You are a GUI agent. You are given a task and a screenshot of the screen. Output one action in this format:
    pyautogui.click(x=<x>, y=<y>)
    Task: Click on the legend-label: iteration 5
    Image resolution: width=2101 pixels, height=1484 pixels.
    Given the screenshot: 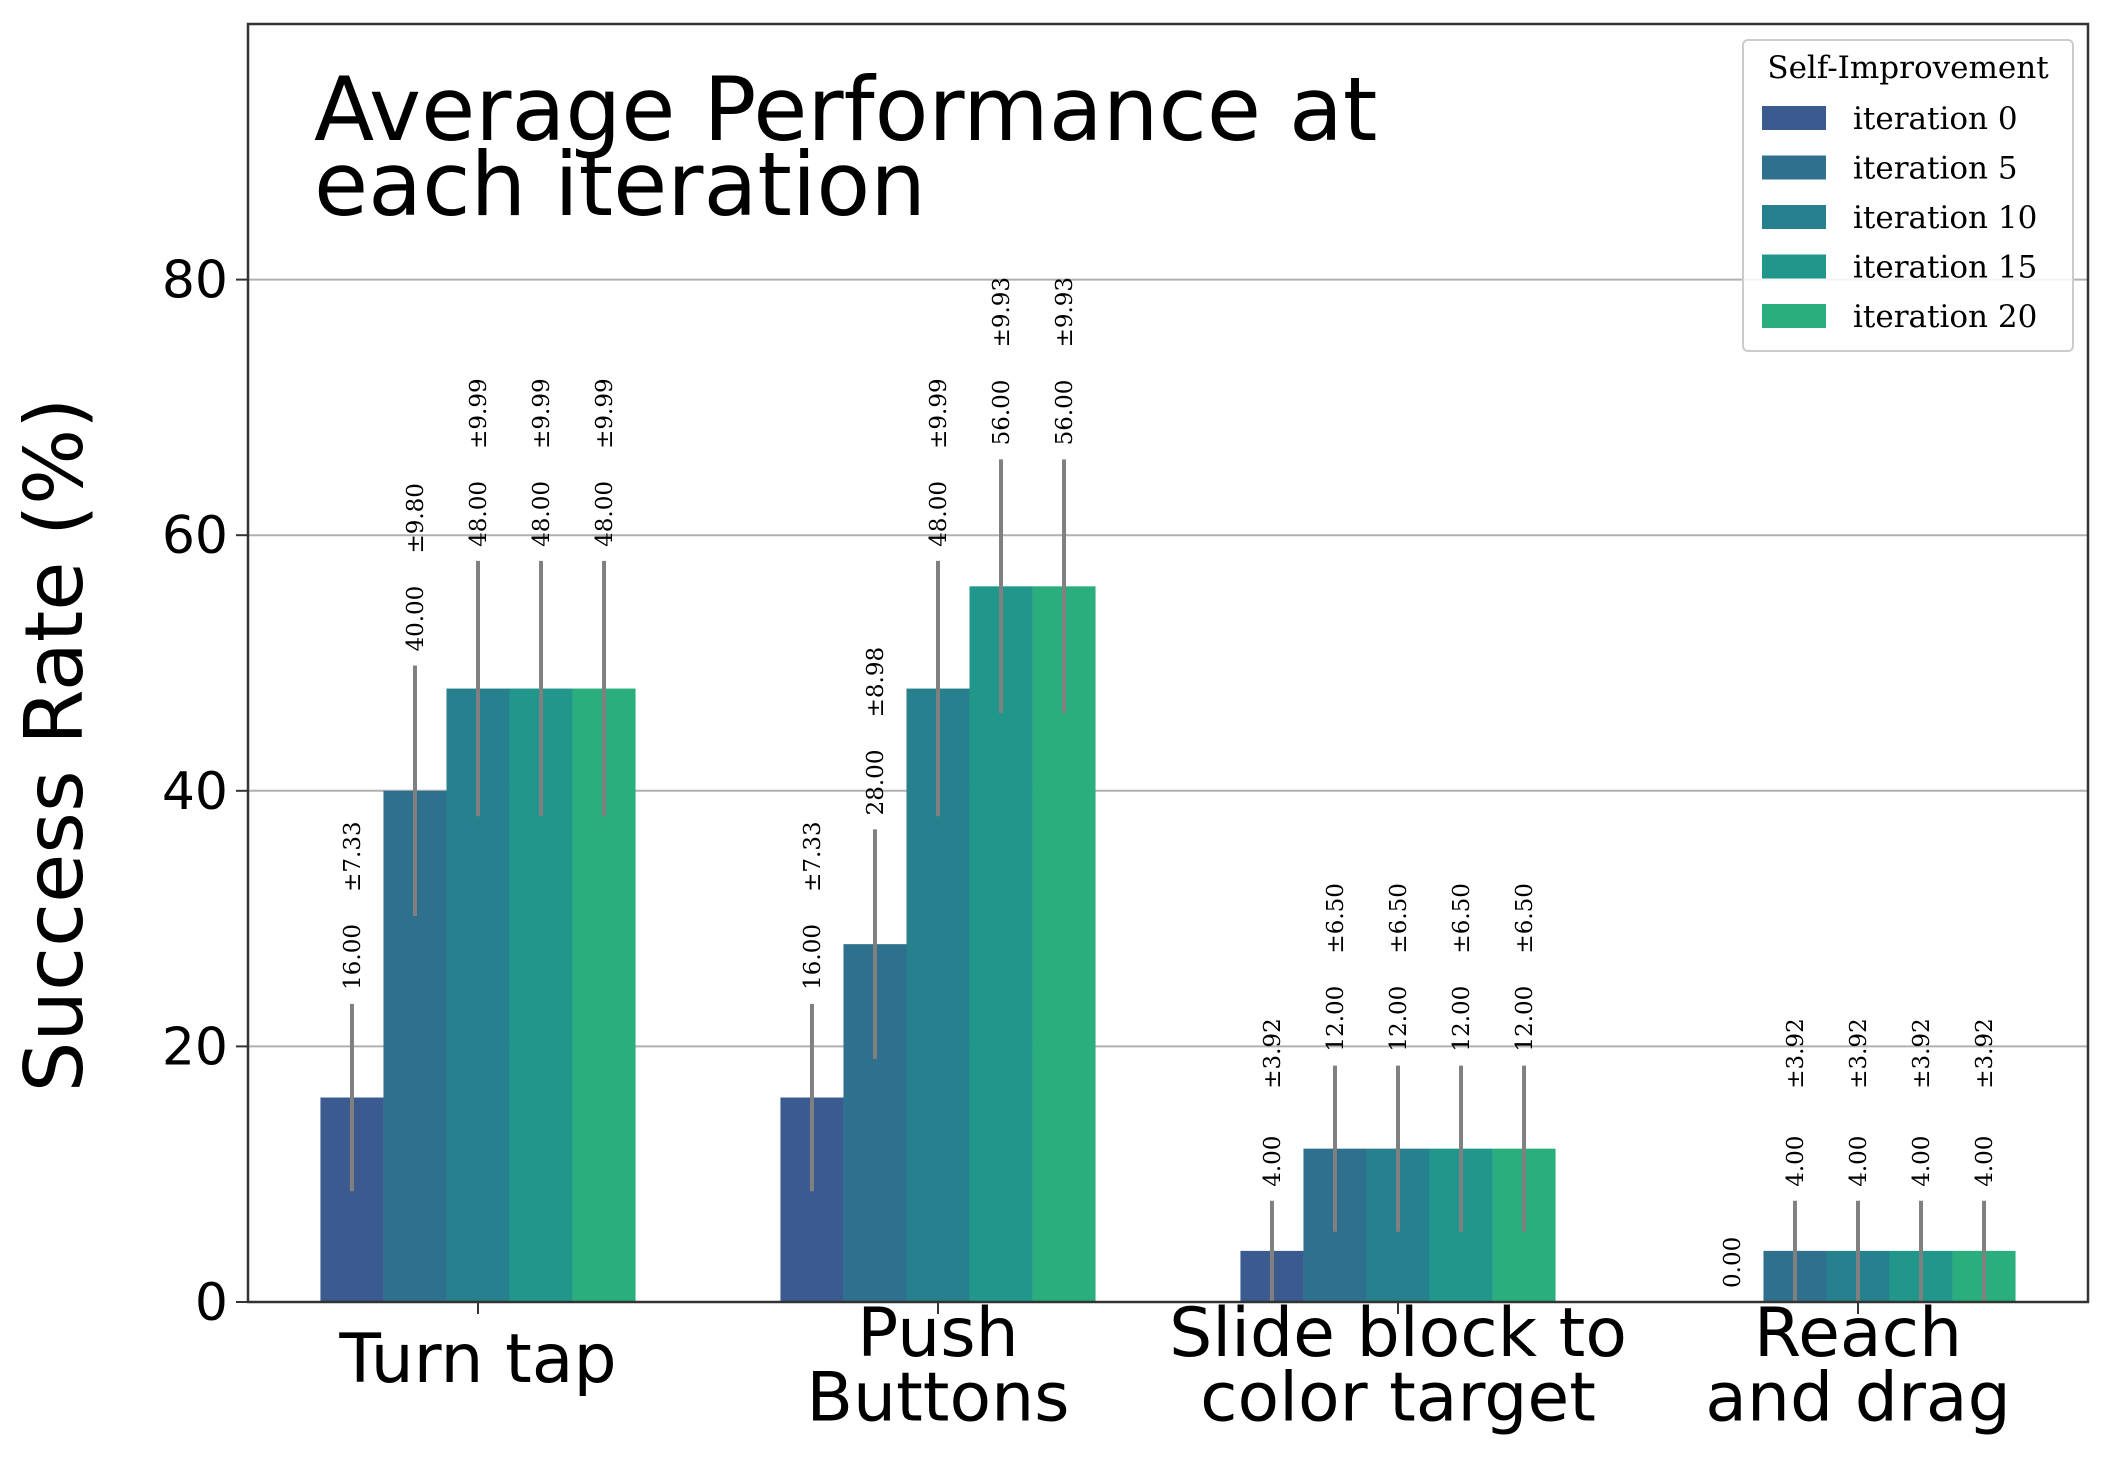 What is the action you would take?
    pyautogui.click(x=1935, y=169)
    